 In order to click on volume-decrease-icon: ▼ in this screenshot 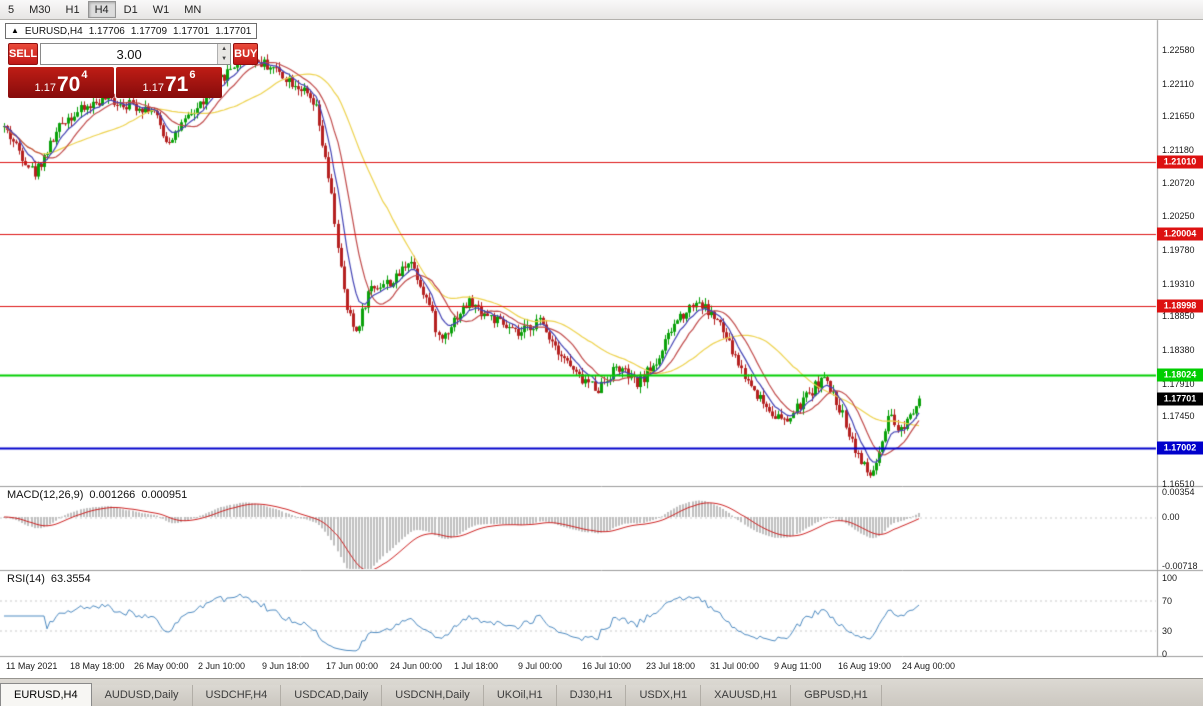, I will do `click(224, 59)`.